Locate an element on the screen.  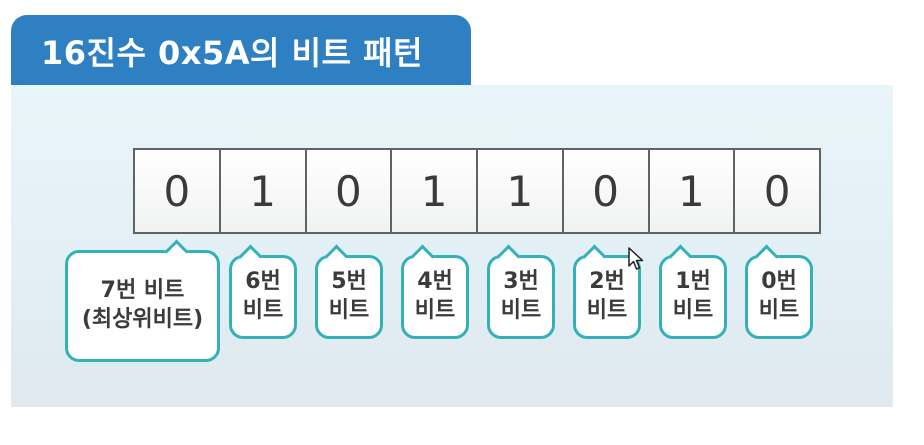
bit-5-cell: 0 is located at coordinates (349, 191).